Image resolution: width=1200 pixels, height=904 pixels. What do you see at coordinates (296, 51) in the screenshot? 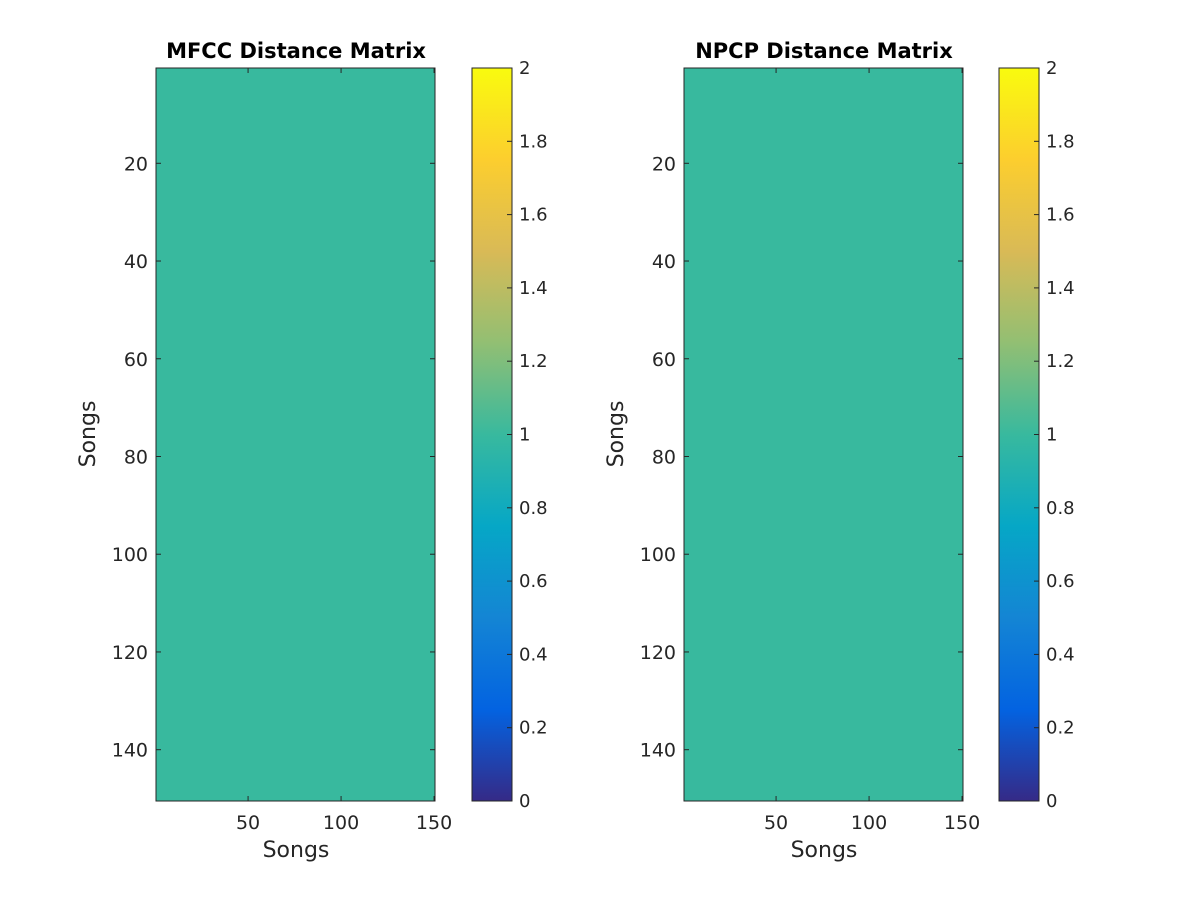
I see `chart-title: MFCC Distance Matrix` at bounding box center [296, 51].